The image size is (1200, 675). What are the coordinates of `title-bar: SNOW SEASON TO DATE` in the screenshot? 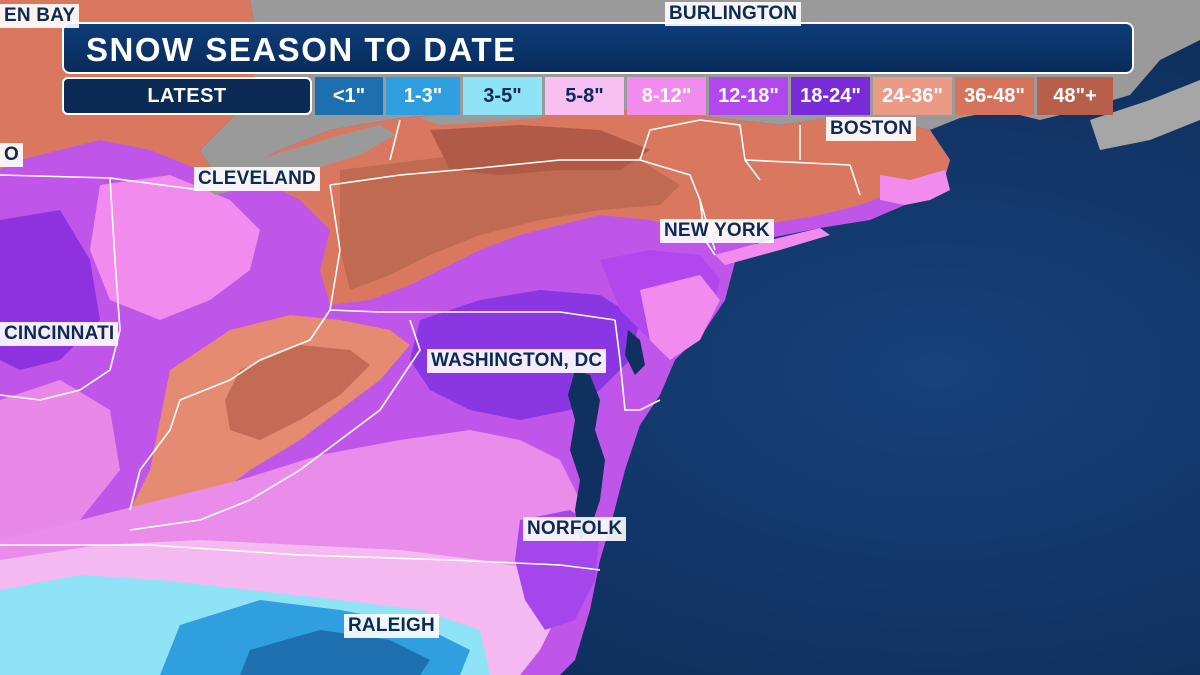 It's located at (598, 48).